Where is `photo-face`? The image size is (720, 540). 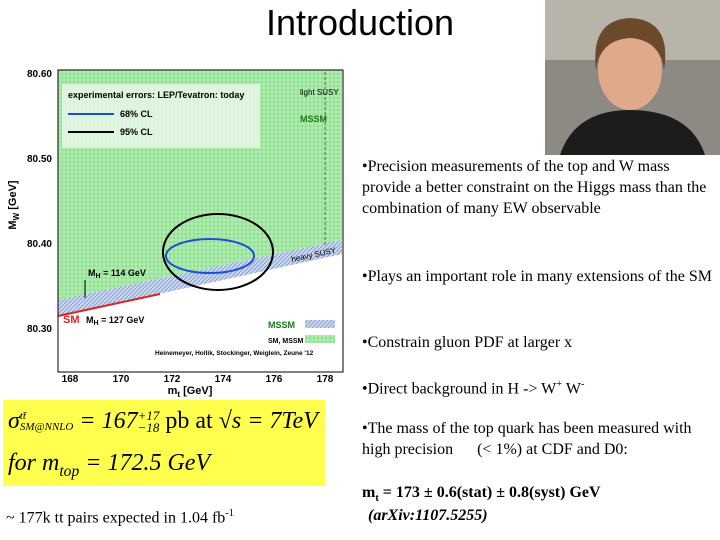 photo-face is located at coordinates (630, 70).